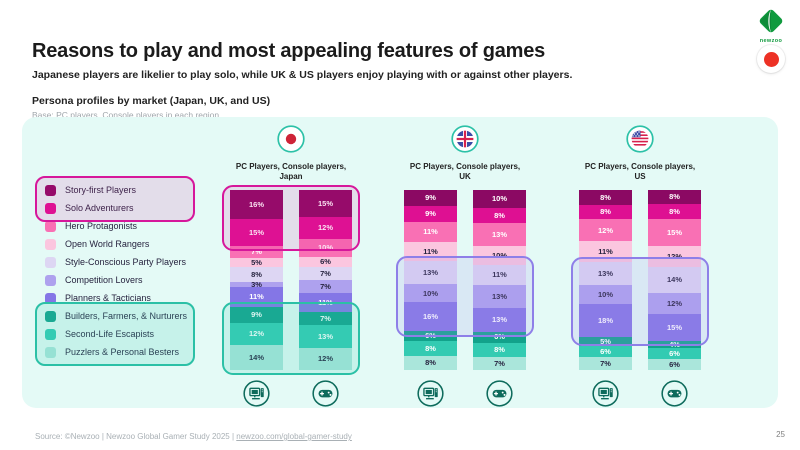 This screenshot has height=450, width=800. What do you see at coordinates (256, 280) in the screenshot?
I see `bar-column-japan-pc: 16% 15% 7% 5% 8% 3% 11% 9% 12% 14%` at bounding box center [256, 280].